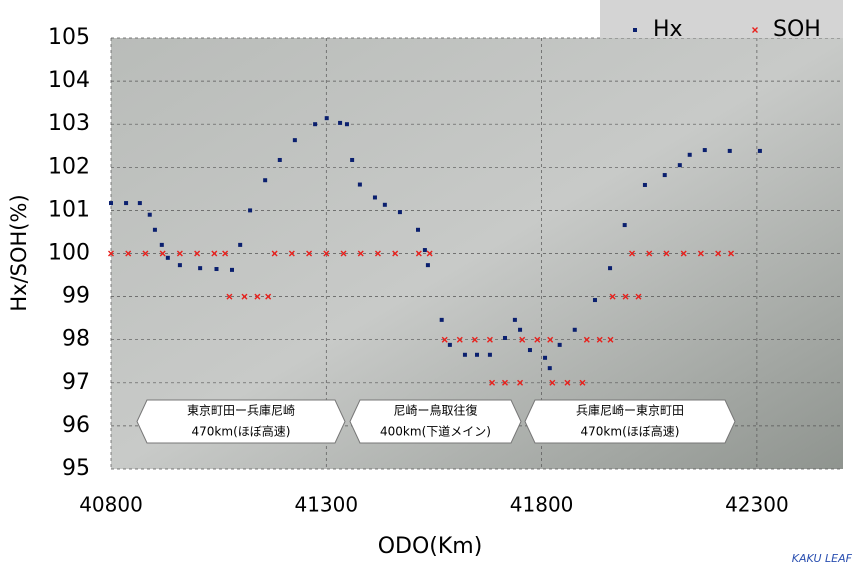 The image size is (863, 570). Describe the element at coordinates (76, 296) in the screenshot. I see `y-tick-label: 99` at that location.